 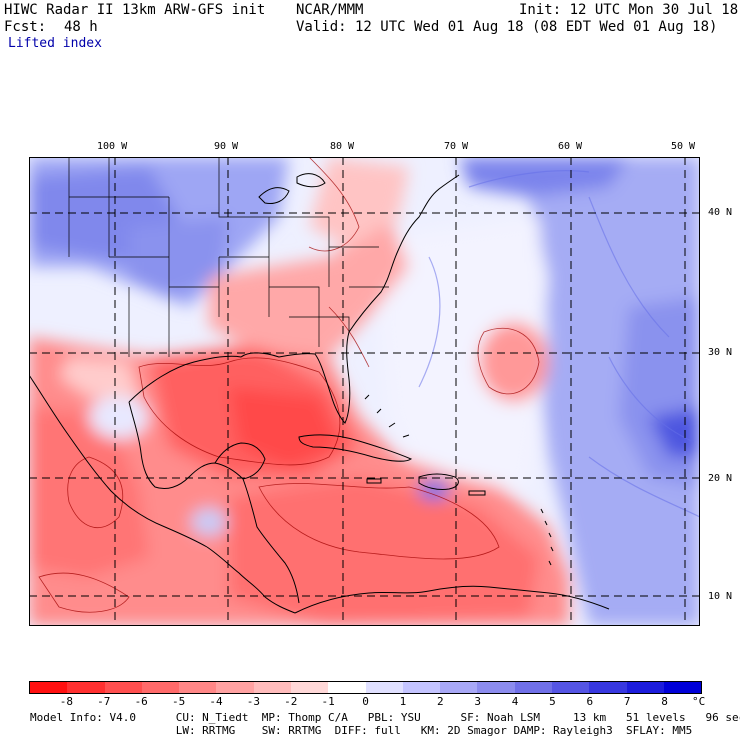 What do you see at coordinates (365, 701) in the screenshot?
I see `colorbar-tick-label: 0` at bounding box center [365, 701].